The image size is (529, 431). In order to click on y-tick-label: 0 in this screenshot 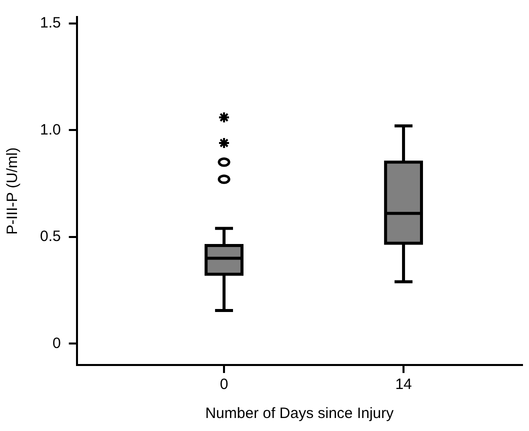, I will do `click(56, 343)`.